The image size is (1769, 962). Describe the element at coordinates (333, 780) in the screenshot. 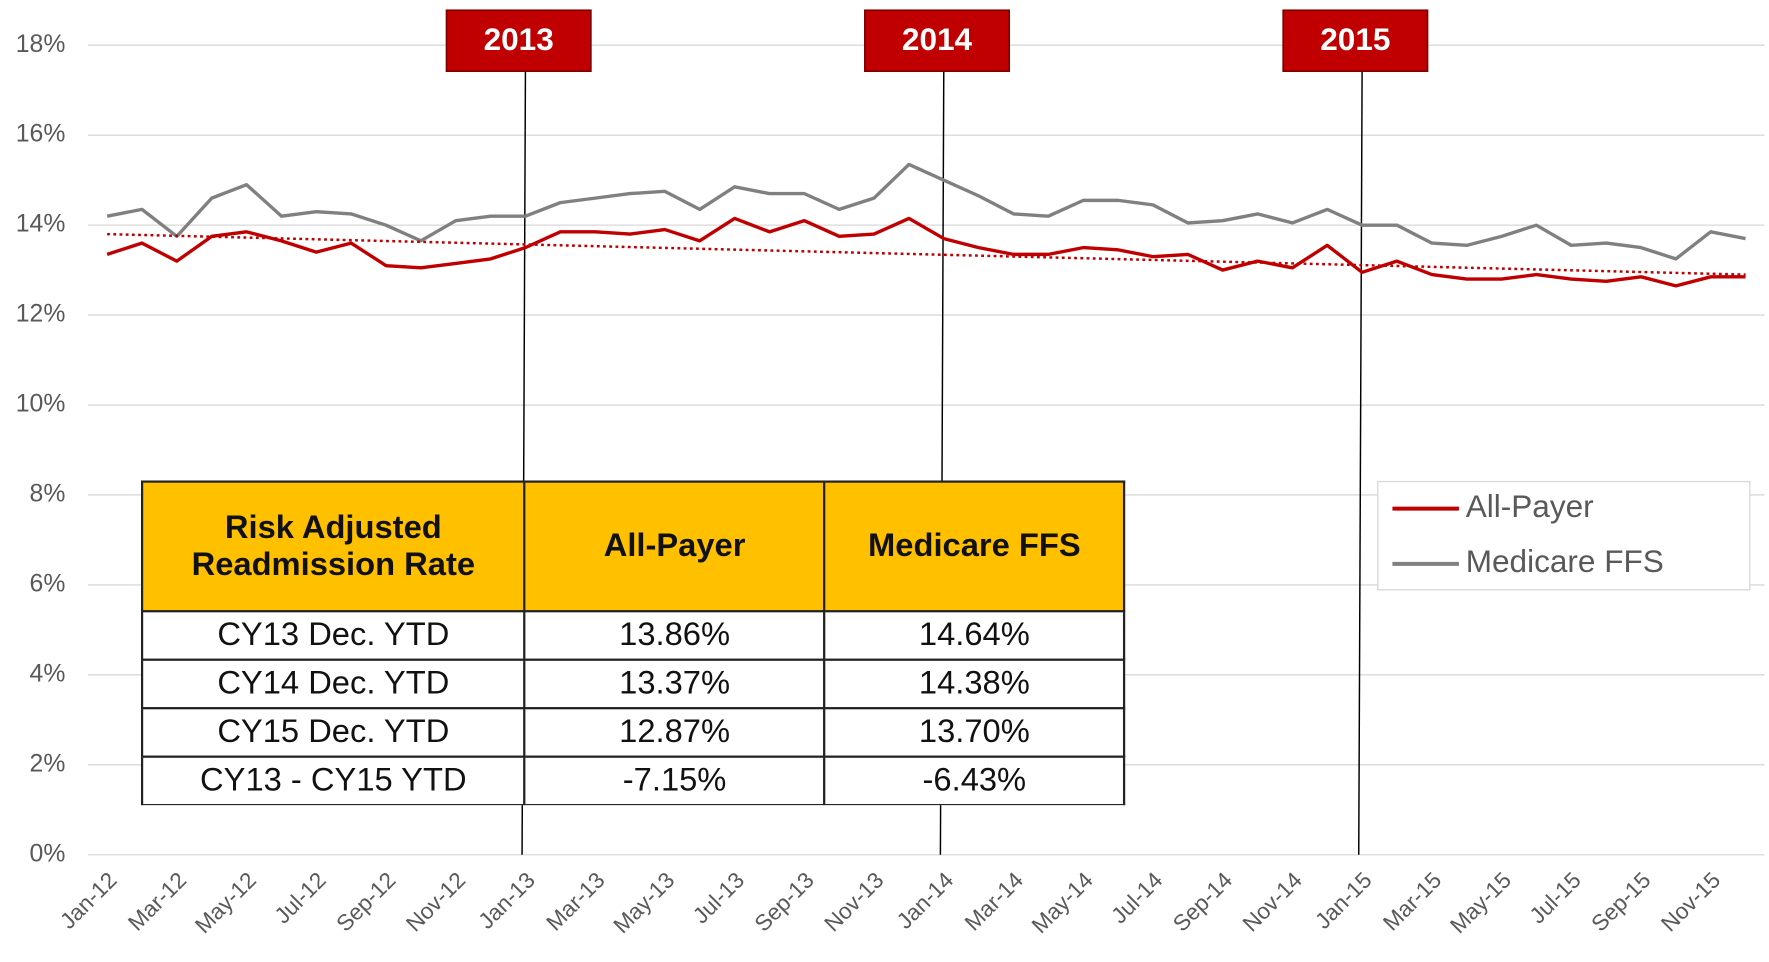

I see `table-cell: CY13 - CY15 YTD` at that location.